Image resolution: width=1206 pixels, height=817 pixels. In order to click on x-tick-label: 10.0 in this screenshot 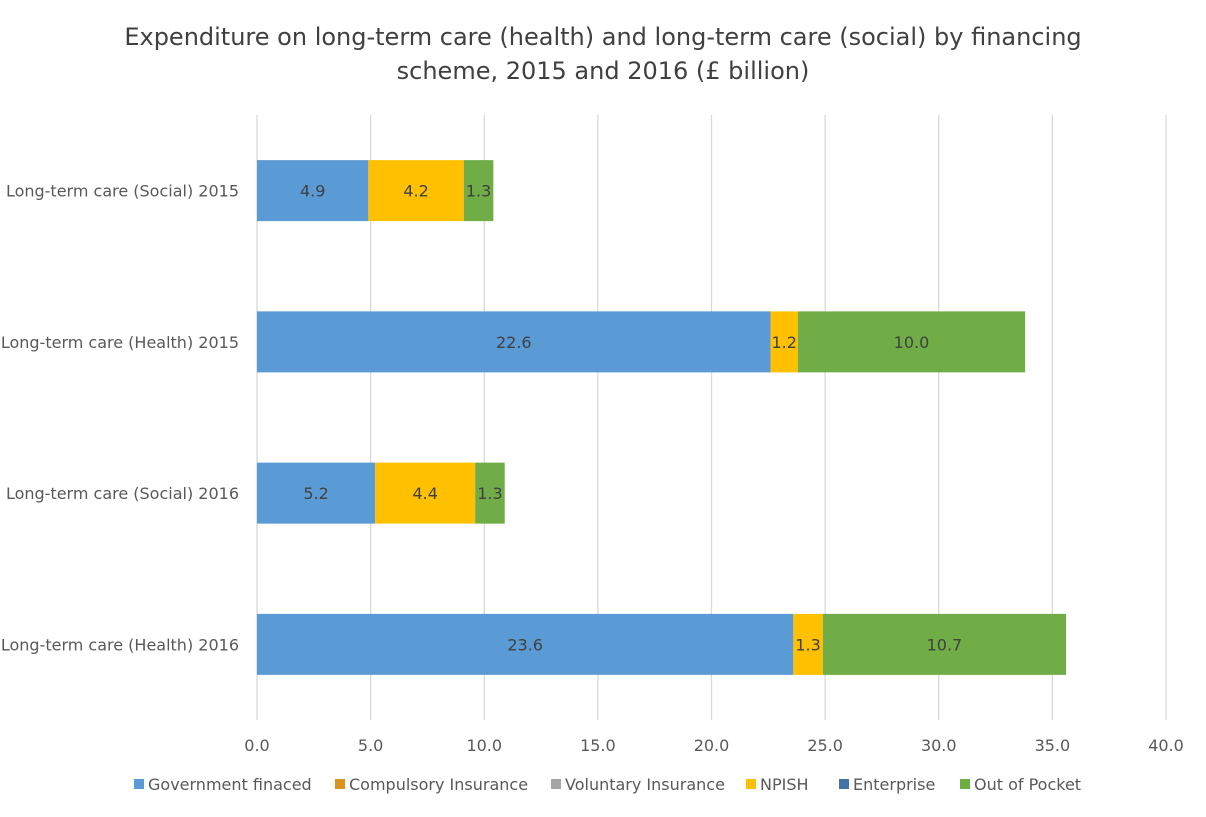, I will do `click(484, 745)`.